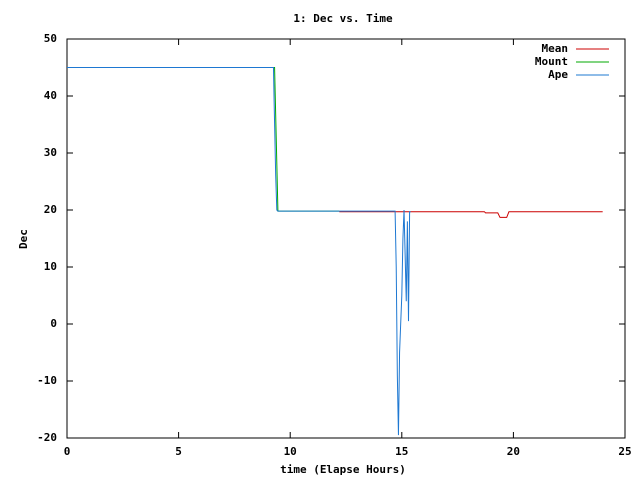 The image size is (640, 480). Describe the element at coordinates (624, 451) in the screenshot. I see `x-tick-label: 25` at that location.